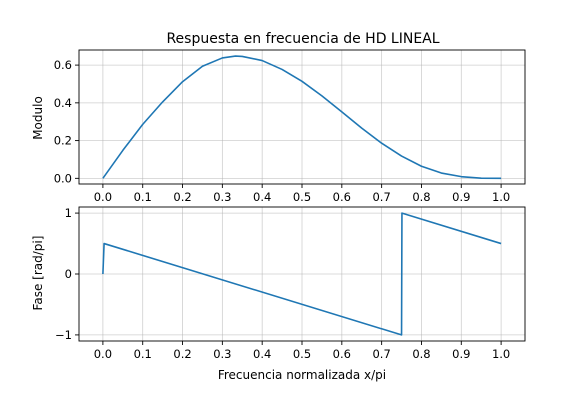 The height and width of the screenshot is (416, 575). Describe the element at coordinates (63, 65) in the screenshot. I see `y-tick-label: 0.6` at that location.